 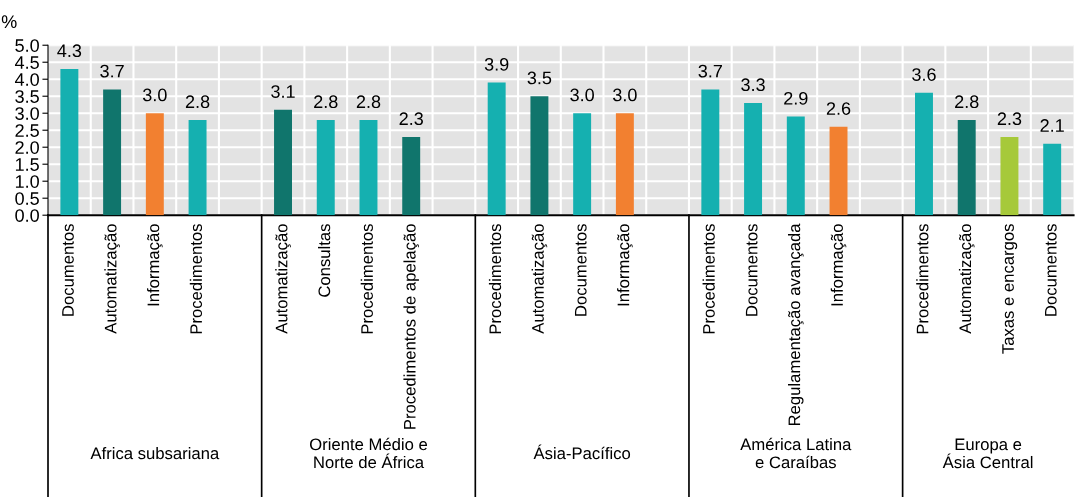 I want to click on text: Europa e Ásia Central, so click(x=987, y=453).